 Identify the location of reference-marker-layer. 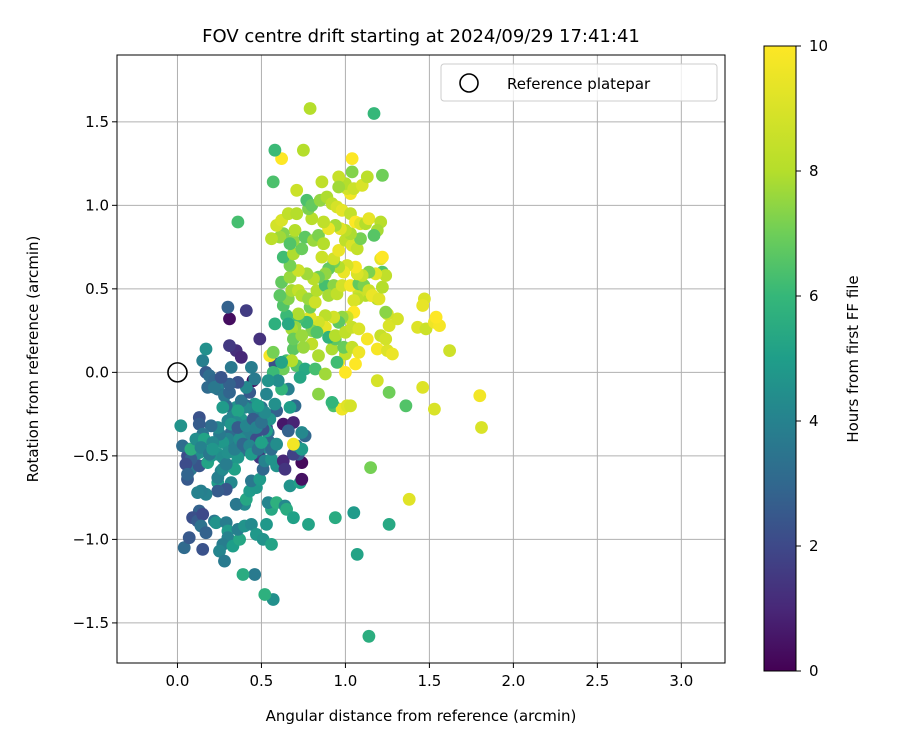
(177, 372).